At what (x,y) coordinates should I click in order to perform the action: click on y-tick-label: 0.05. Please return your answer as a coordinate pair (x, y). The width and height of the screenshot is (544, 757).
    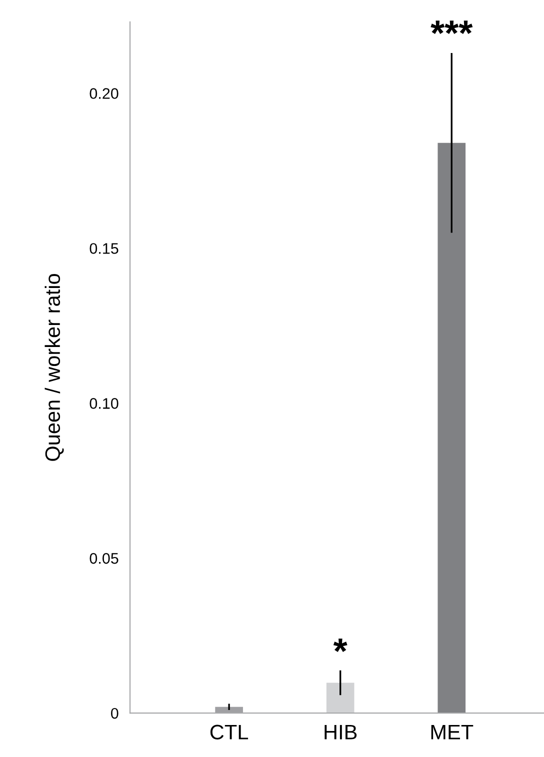
    Looking at the image, I should click on (104, 558).